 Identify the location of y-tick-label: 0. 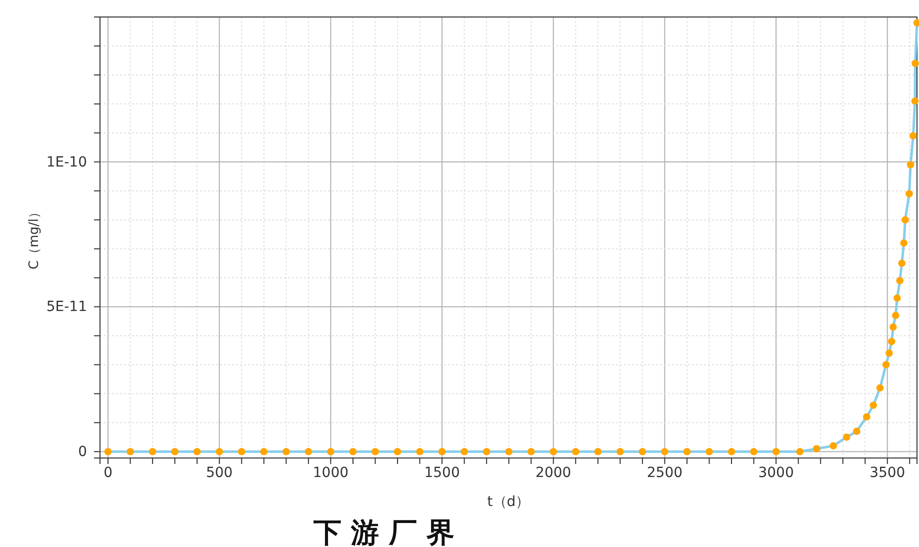
(82, 452).